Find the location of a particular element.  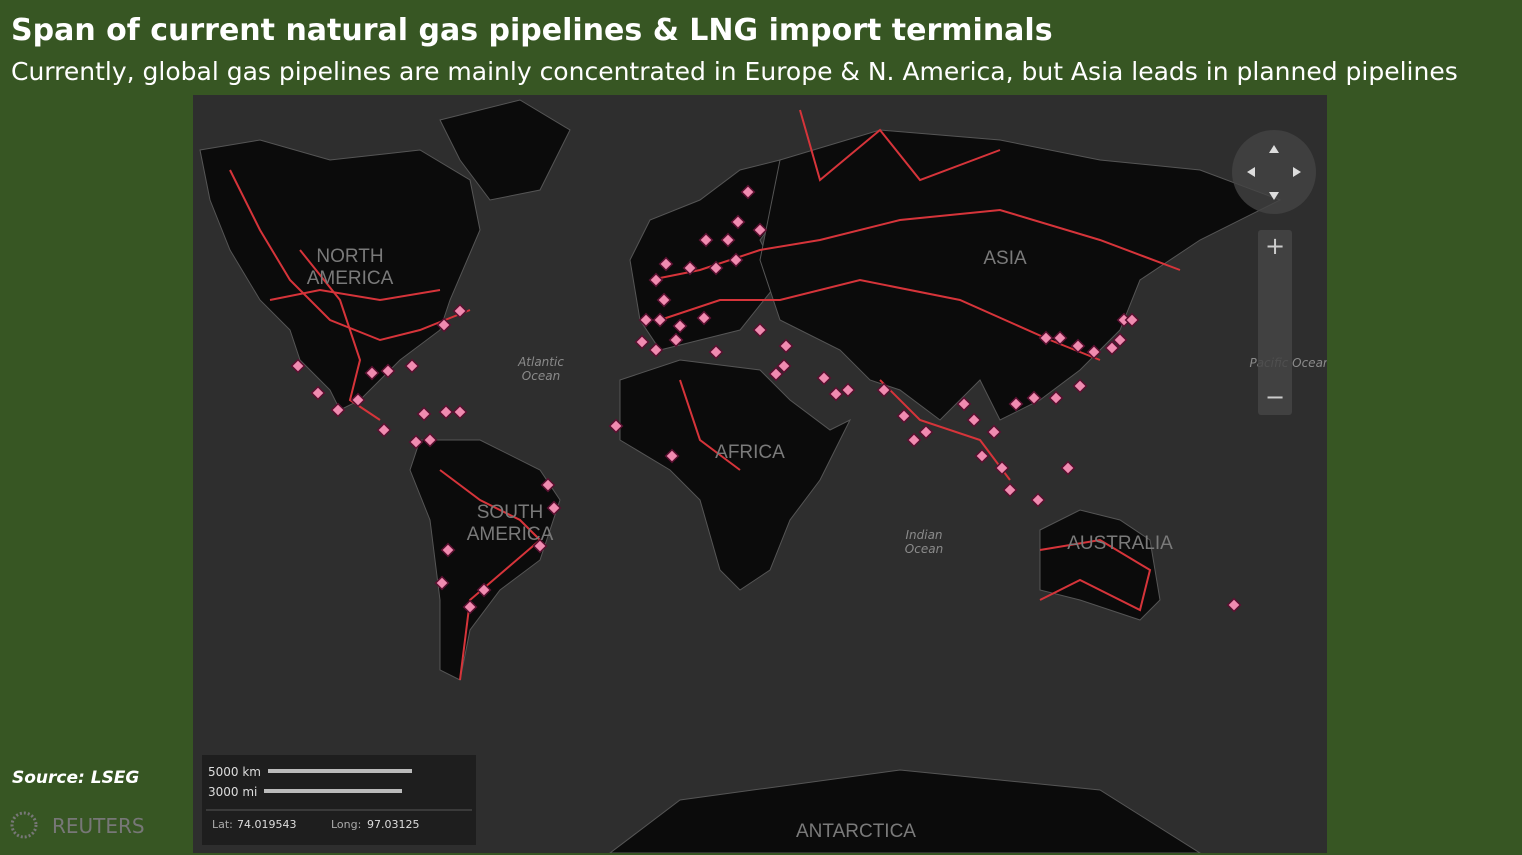

pan-control is located at coordinates (1274, 172).